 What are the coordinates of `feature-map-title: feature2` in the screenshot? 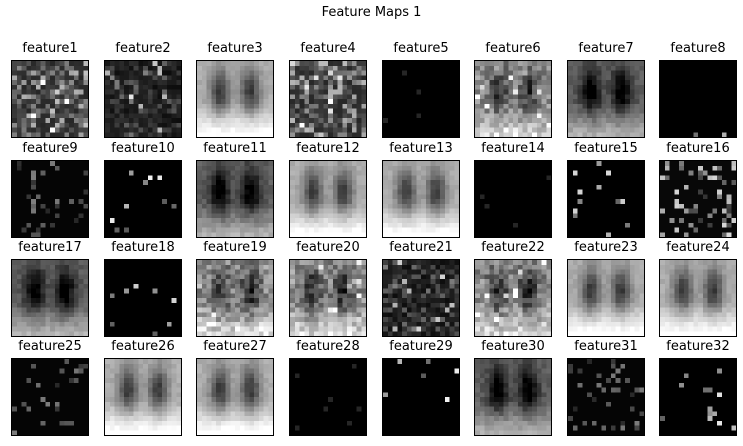 It's located at (143, 48).